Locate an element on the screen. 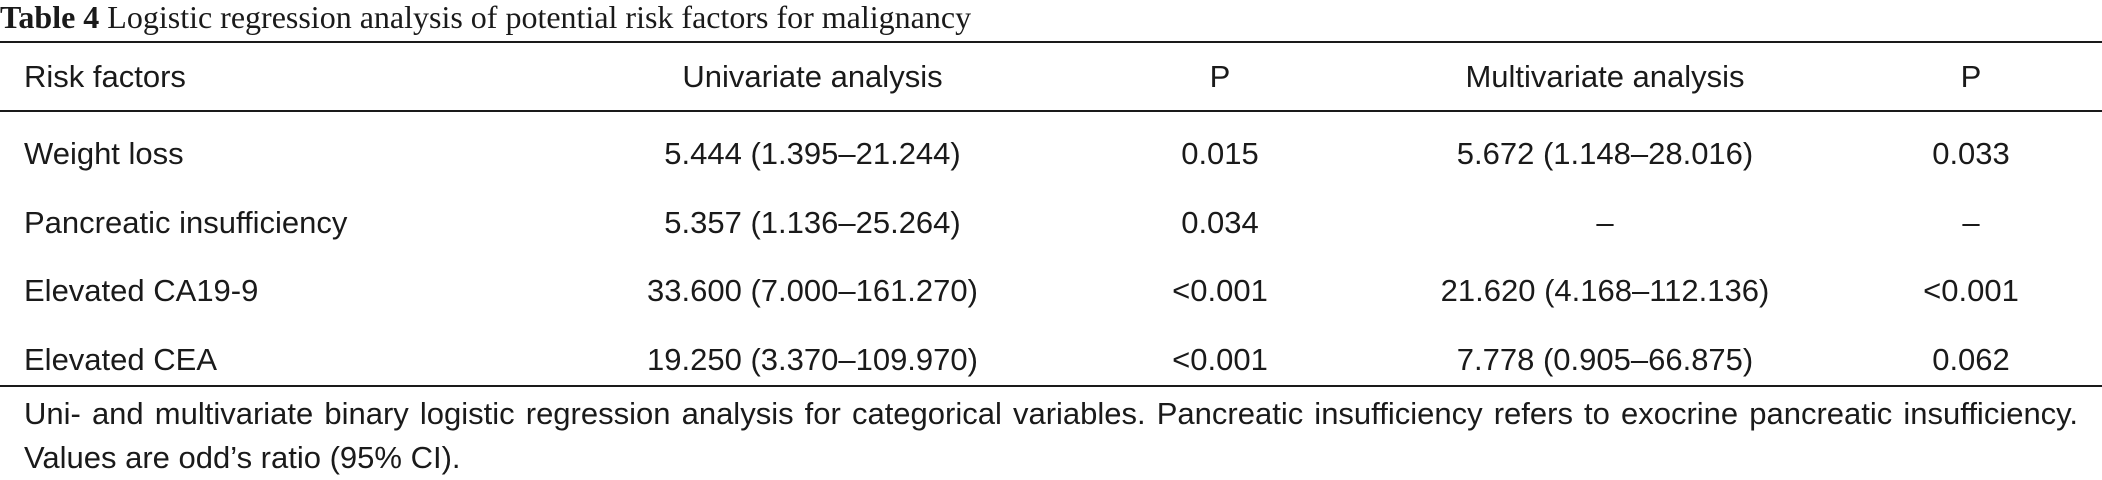 This screenshot has height=480, width=2102. header-univariate: Univariate analysis is located at coordinates (812, 76).